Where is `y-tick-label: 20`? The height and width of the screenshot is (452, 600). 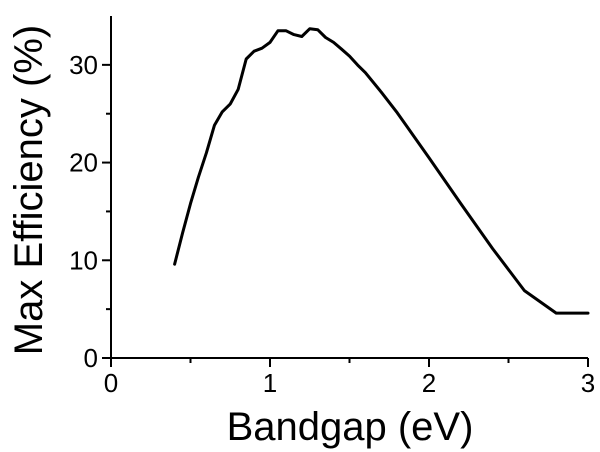
y-tick-label: 20 is located at coordinates (83, 163).